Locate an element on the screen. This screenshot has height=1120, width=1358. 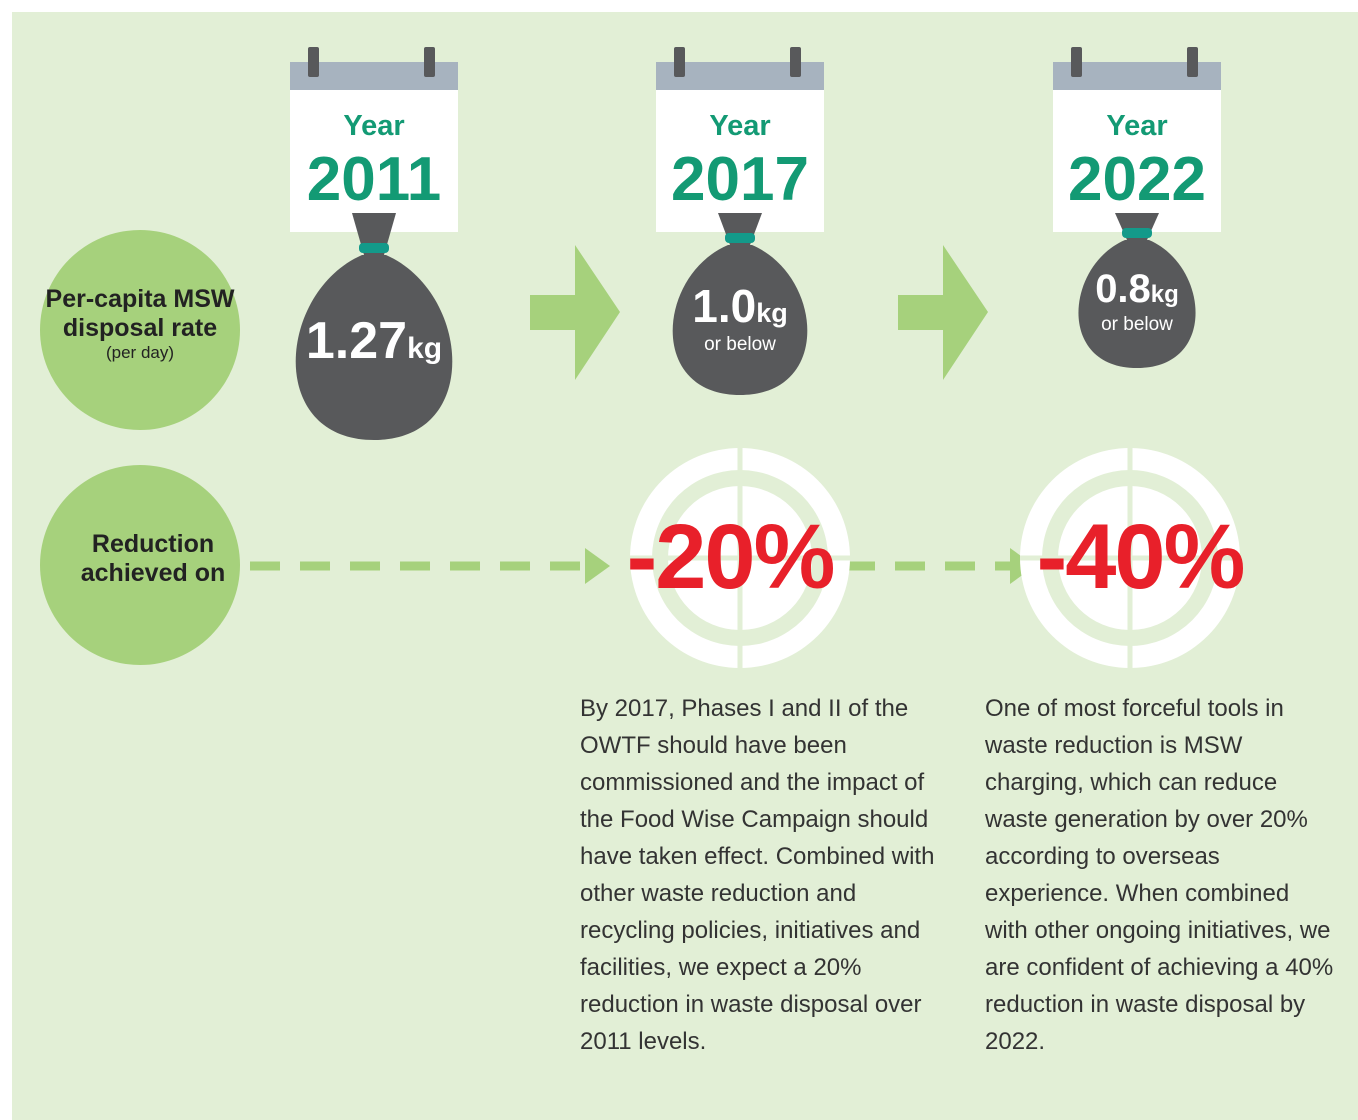
target-value: -40% is located at coordinates (1140, 557).